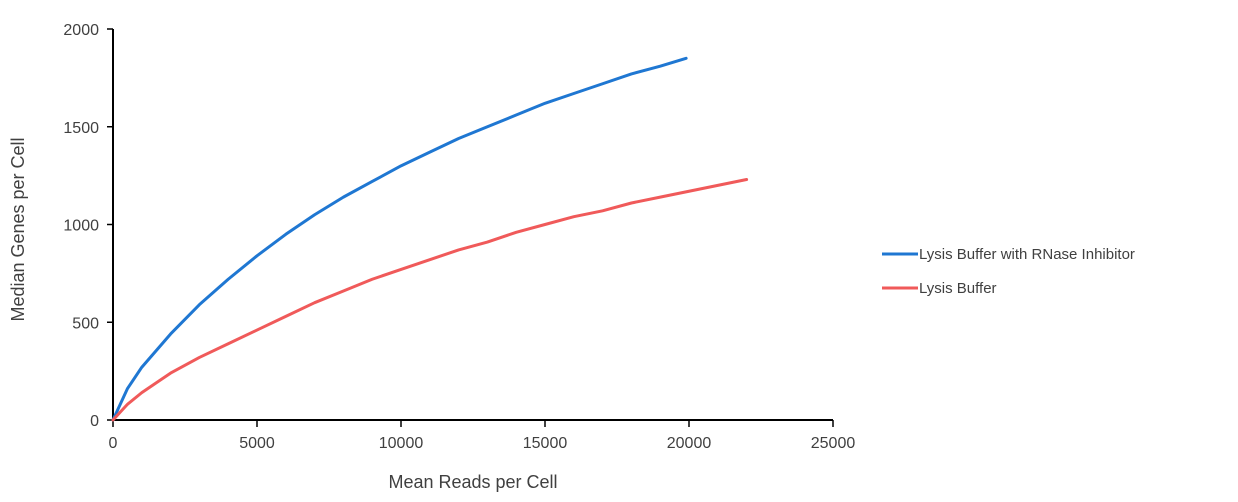 This screenshot has height=502, width=1238. I want to click on y-tick-label: 2000, so click(81, 30).